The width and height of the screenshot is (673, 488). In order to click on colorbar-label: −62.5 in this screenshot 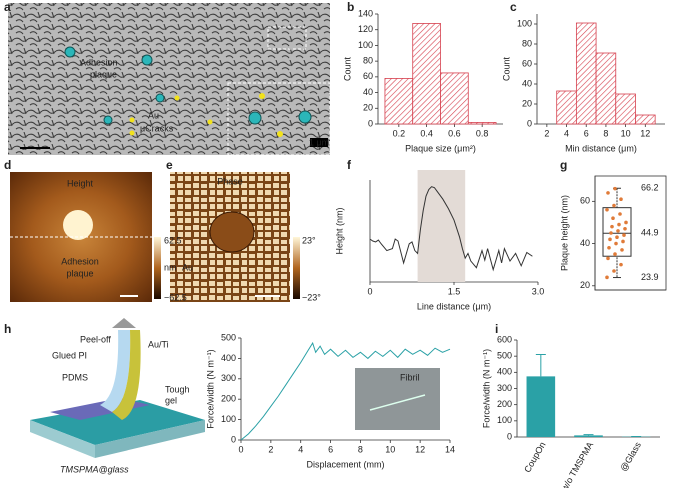, I will do `click(175, 297)`.